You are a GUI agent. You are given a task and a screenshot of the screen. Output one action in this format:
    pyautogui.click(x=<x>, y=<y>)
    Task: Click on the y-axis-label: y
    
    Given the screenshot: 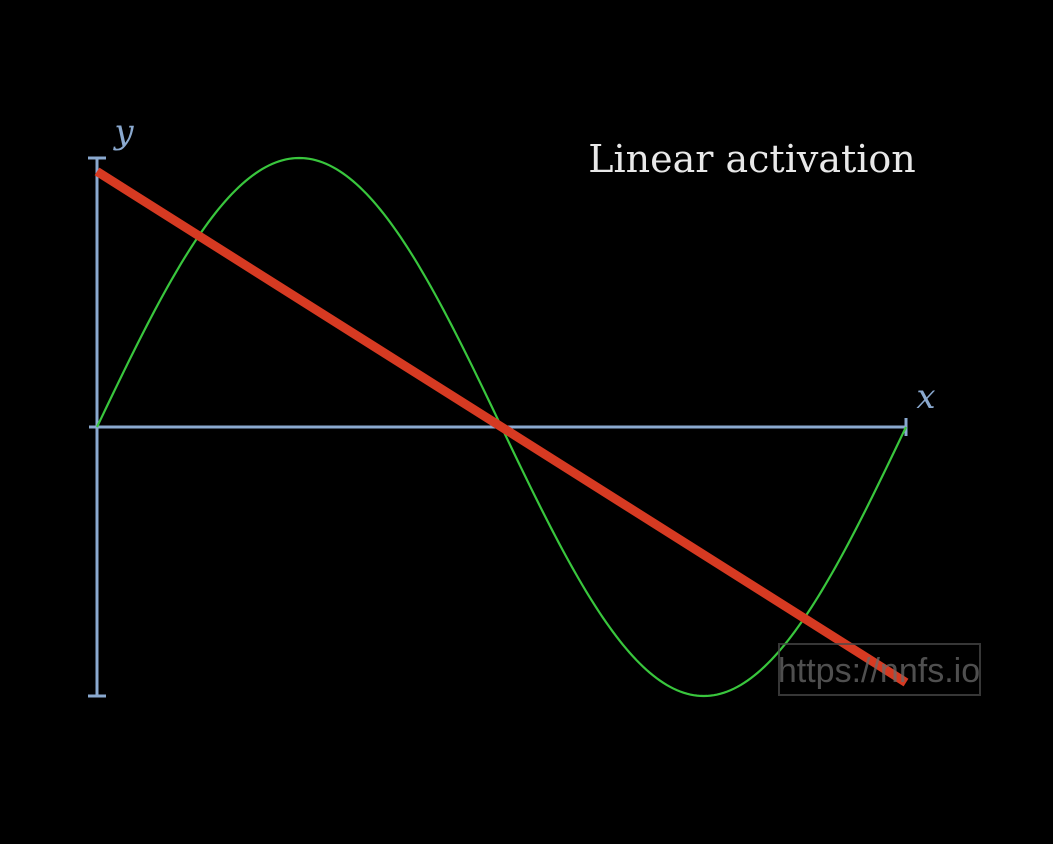 What is the action you would take?
    pyautogui.click(x=123, y=132)
    